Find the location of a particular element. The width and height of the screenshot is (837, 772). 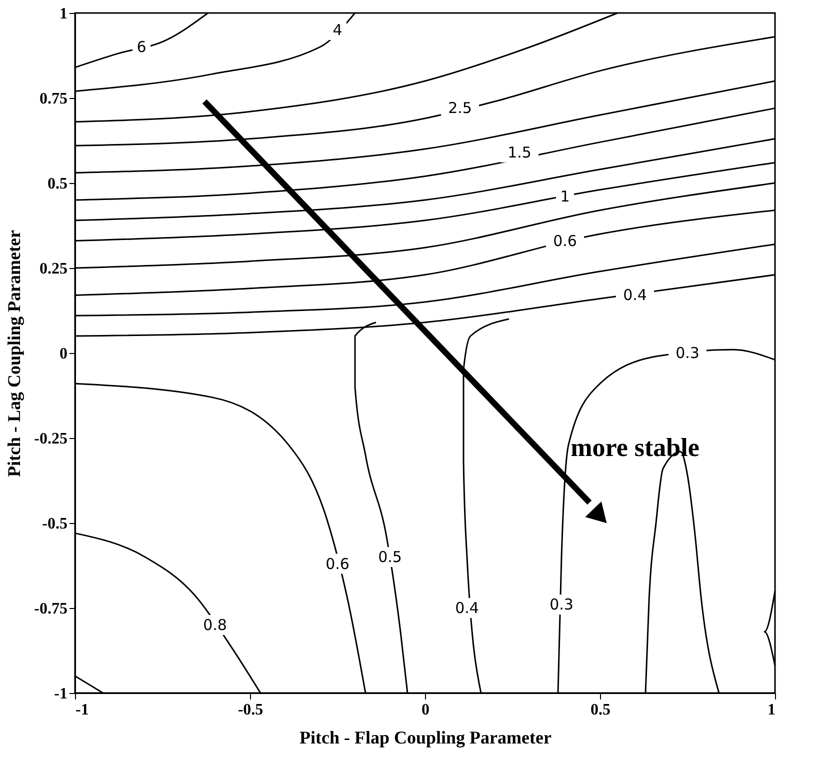

x-axis-title: Pitch - Flap Coupling Parameter is located at coordinates (426, 738).